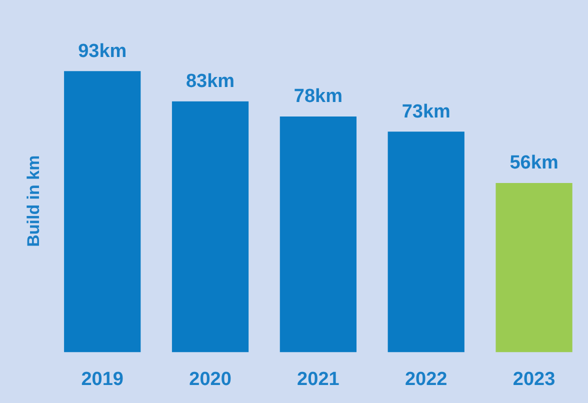 This screenshot has width=588, height=403. I want to click on x-tick-label: 2019, so click(102, 379).